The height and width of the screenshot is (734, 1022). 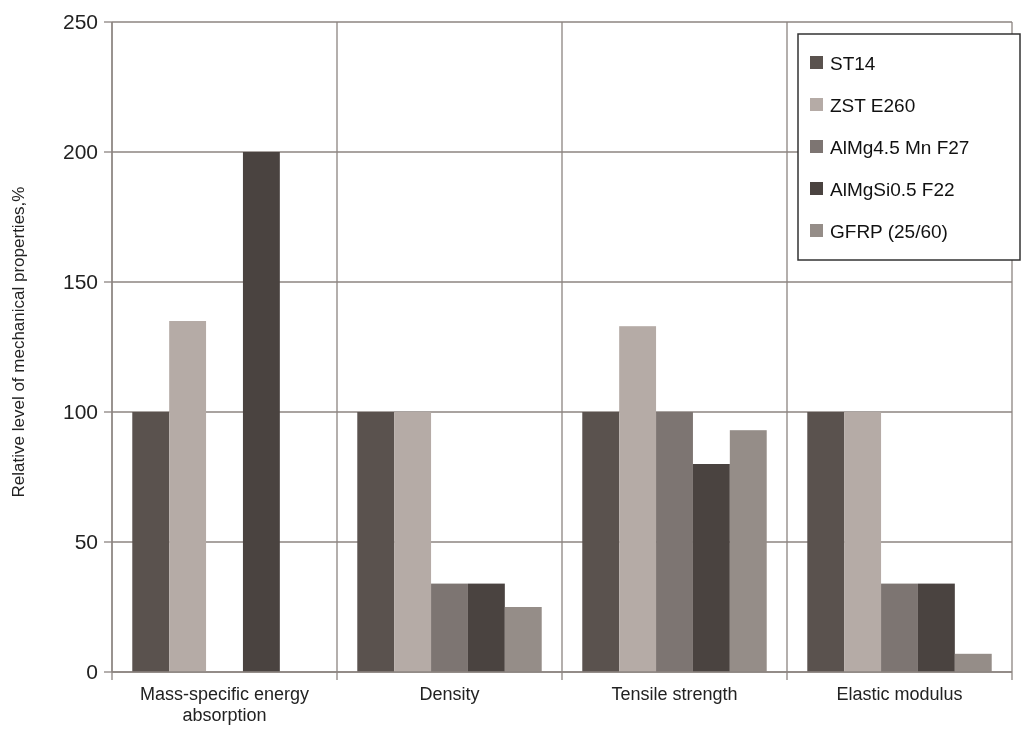 What do you see at coordinates (18, 342) in the screenshot?
I see `y-axis-title: Relative level of mechanical properties,%` at bounding box center [18, 342].